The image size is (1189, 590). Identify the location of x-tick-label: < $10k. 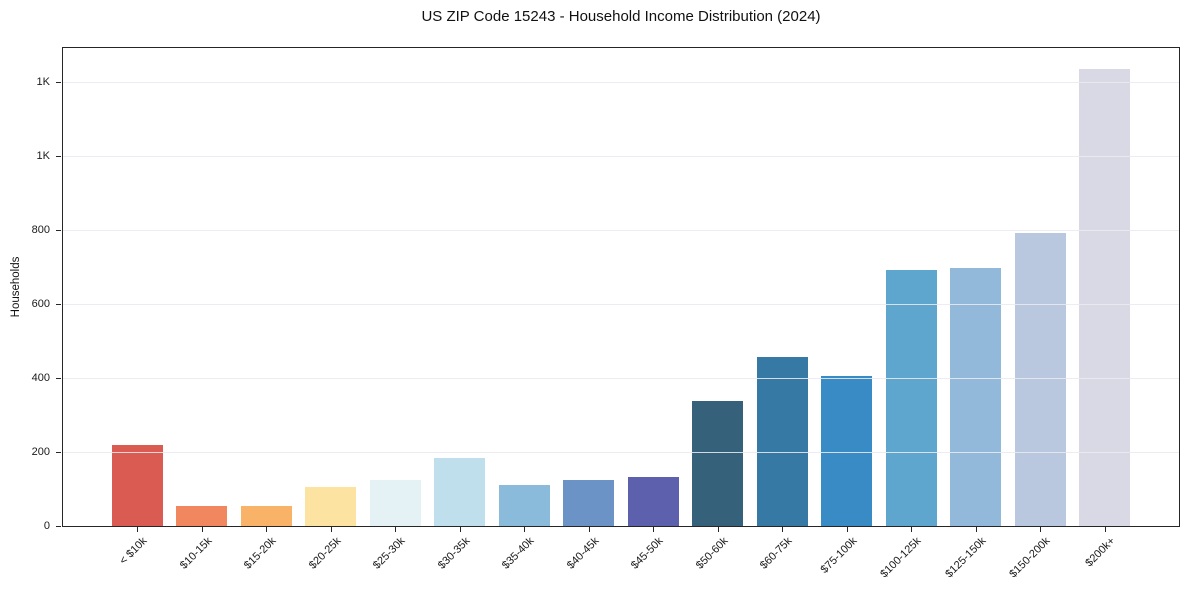
(133, 551).